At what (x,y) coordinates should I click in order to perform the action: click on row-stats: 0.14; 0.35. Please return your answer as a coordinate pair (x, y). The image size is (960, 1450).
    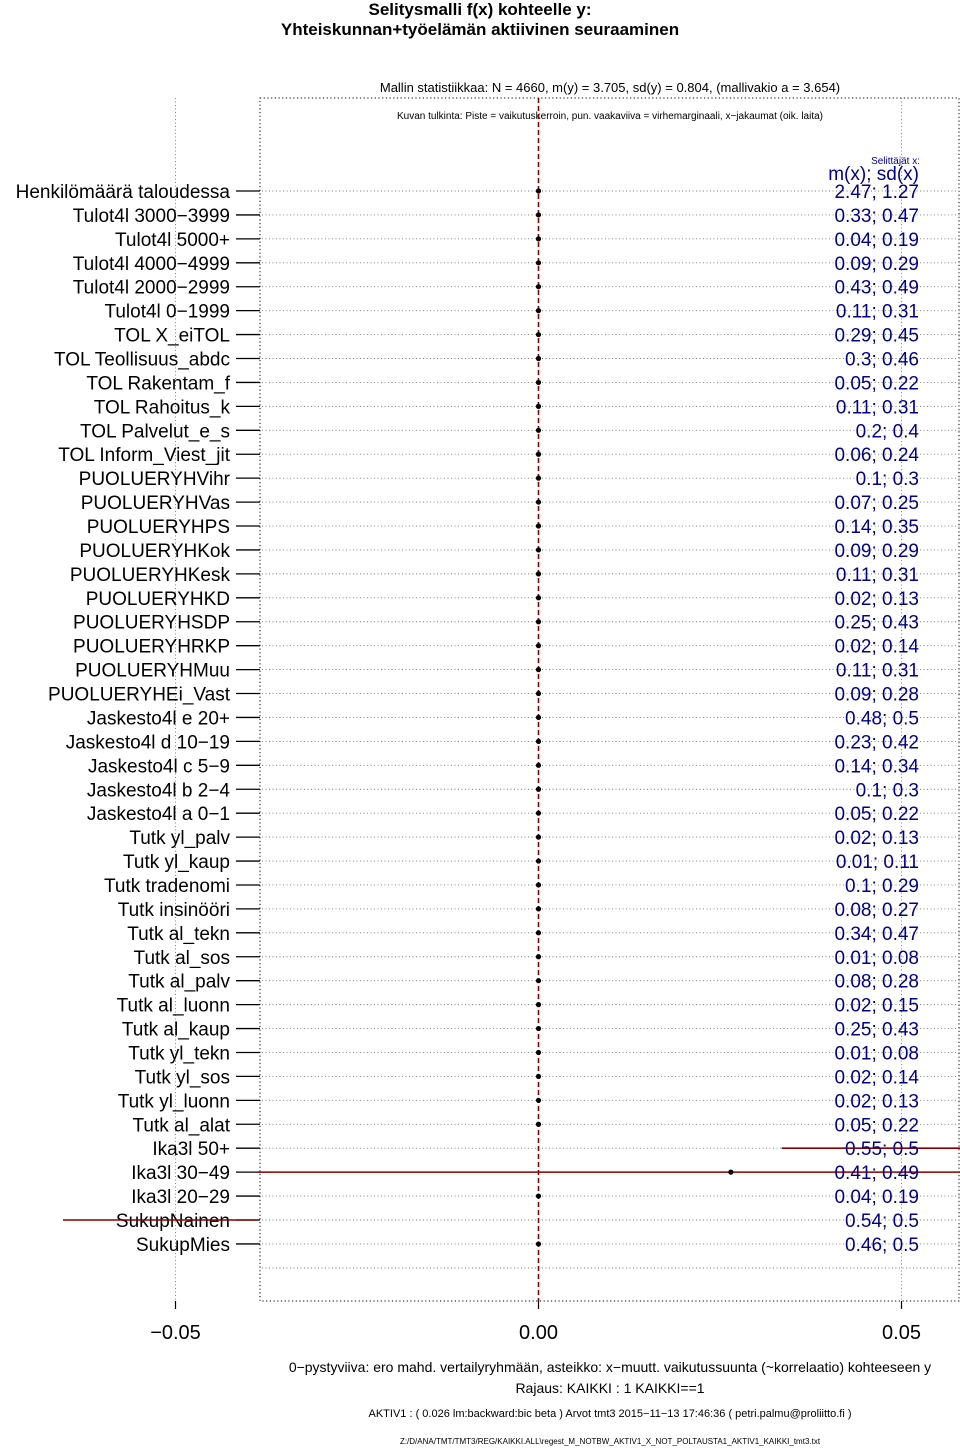
    Looking at the image, I should click on (876, 527).